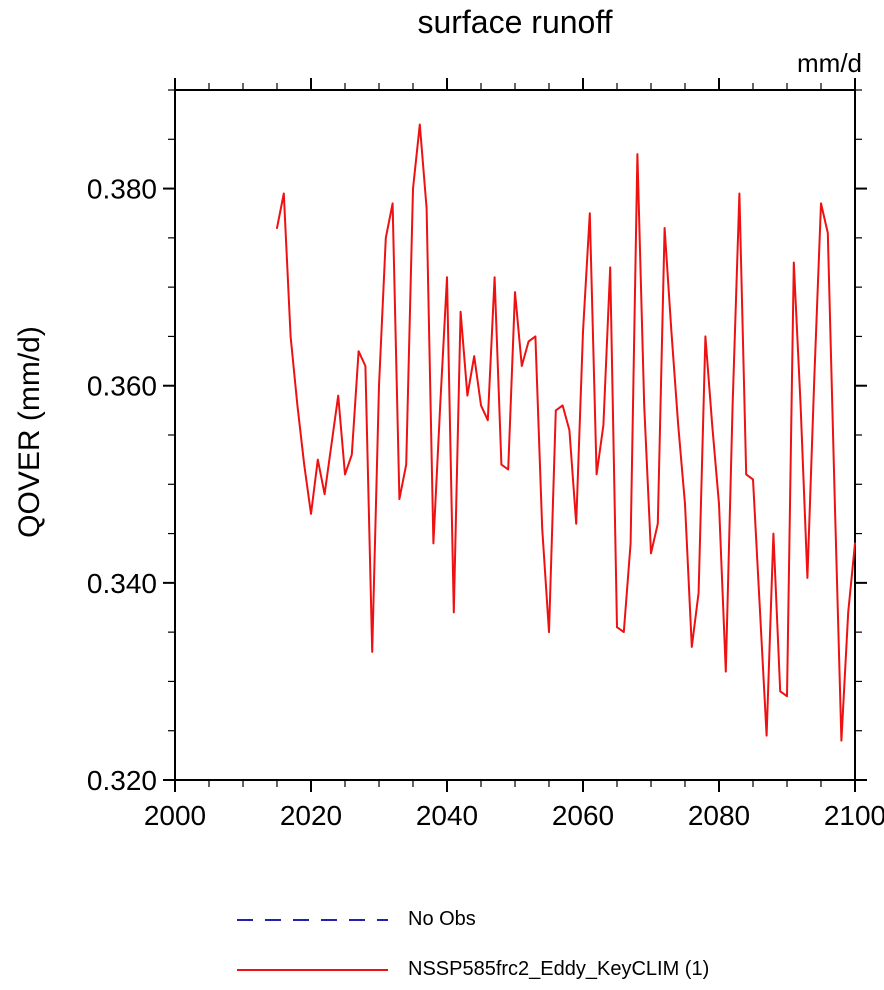 Image resolution: width=884 pixels, height=990 pixels. What do you see at coordinates (559, 969) in the screenshot?
I see `legend-label-series: NSSP585frc2_Eddy_KeyCLIM (1)` at bounding box center [559, 969].